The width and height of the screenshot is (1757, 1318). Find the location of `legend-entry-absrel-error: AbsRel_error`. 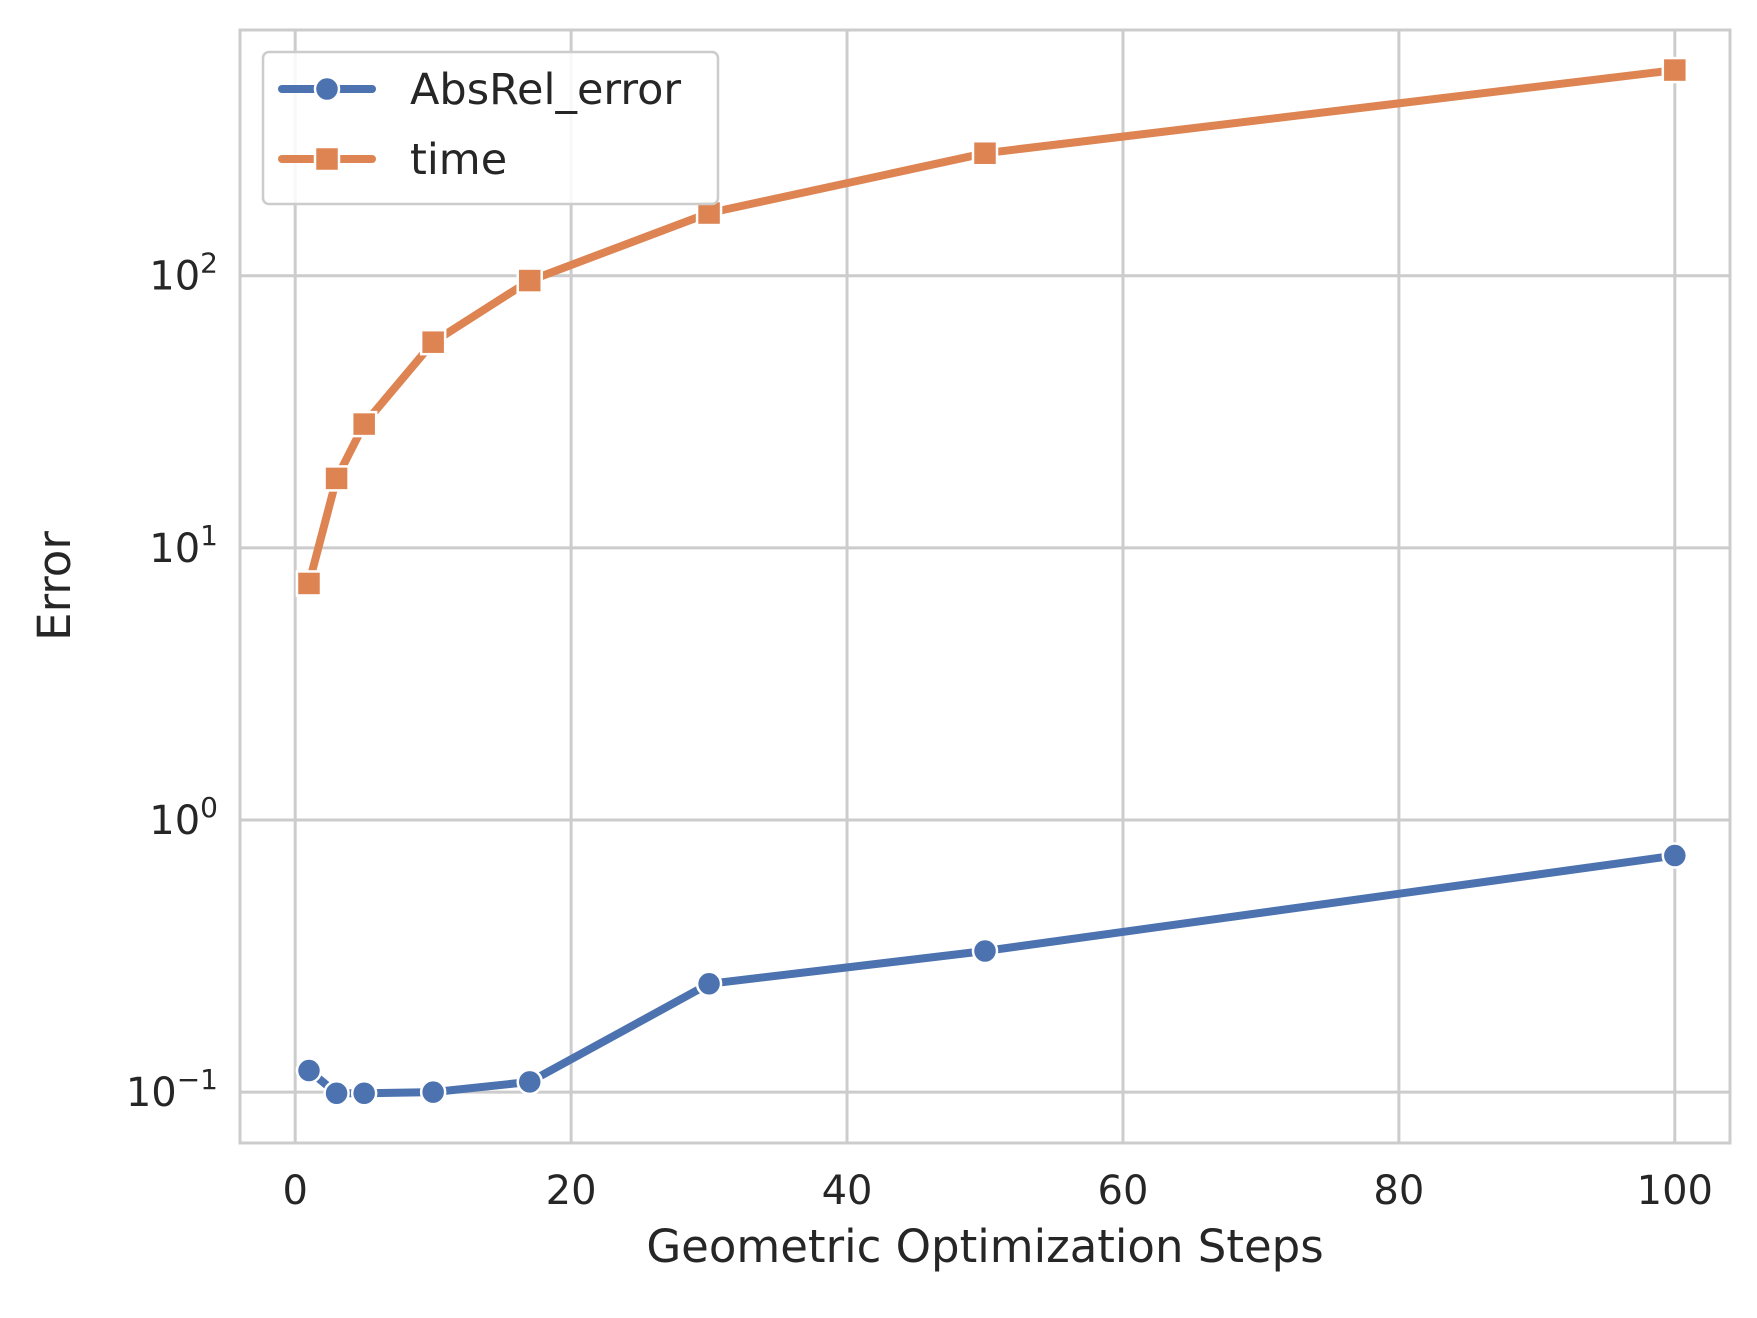

legend-entry-absrel-error: AbsRel_error is located at coordinates (479, 90).